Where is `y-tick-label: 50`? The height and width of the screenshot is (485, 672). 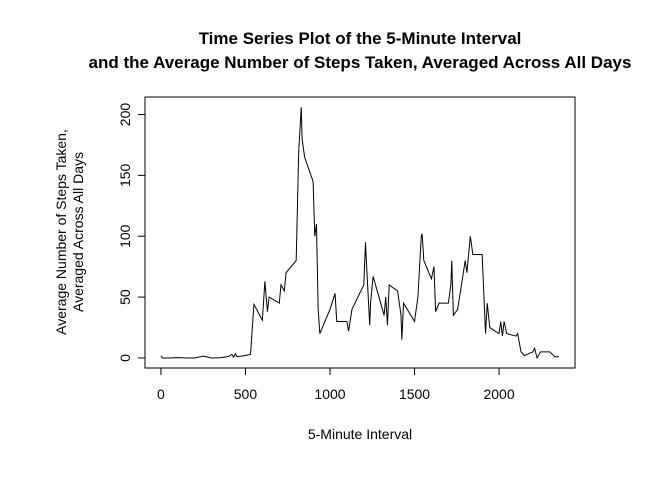 y-tick-label: 50 is located at coordinates (125, 297).